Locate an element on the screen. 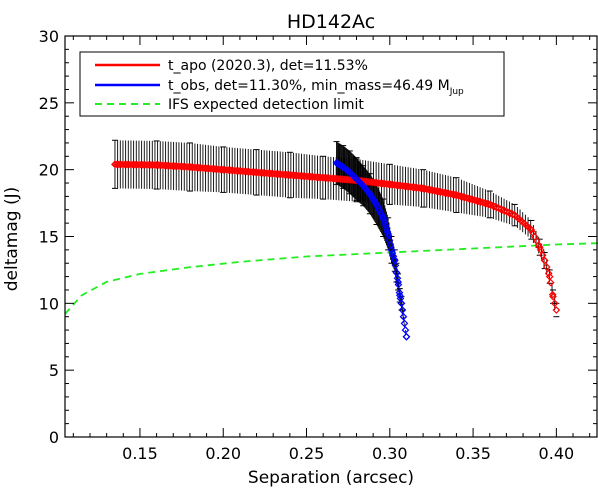 The width and height of the screenshot is (598, 491). x-tick-label: 0.20 is located at coordinates (223, 453).